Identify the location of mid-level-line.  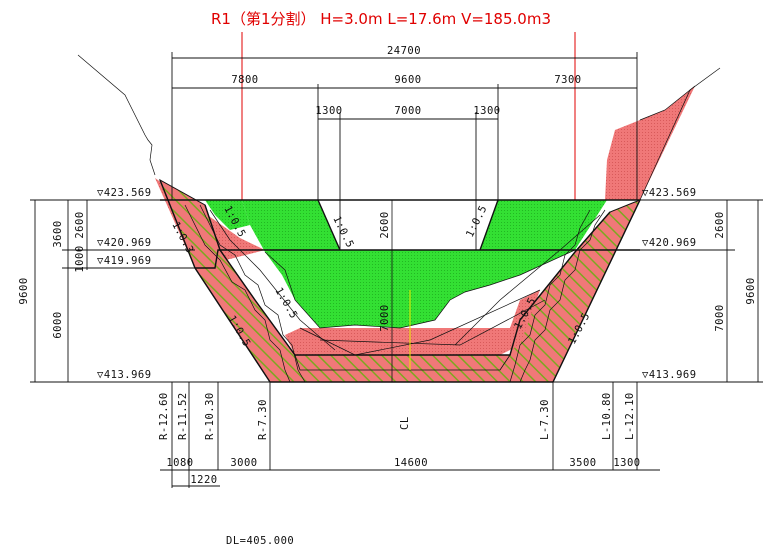
(417, 259).